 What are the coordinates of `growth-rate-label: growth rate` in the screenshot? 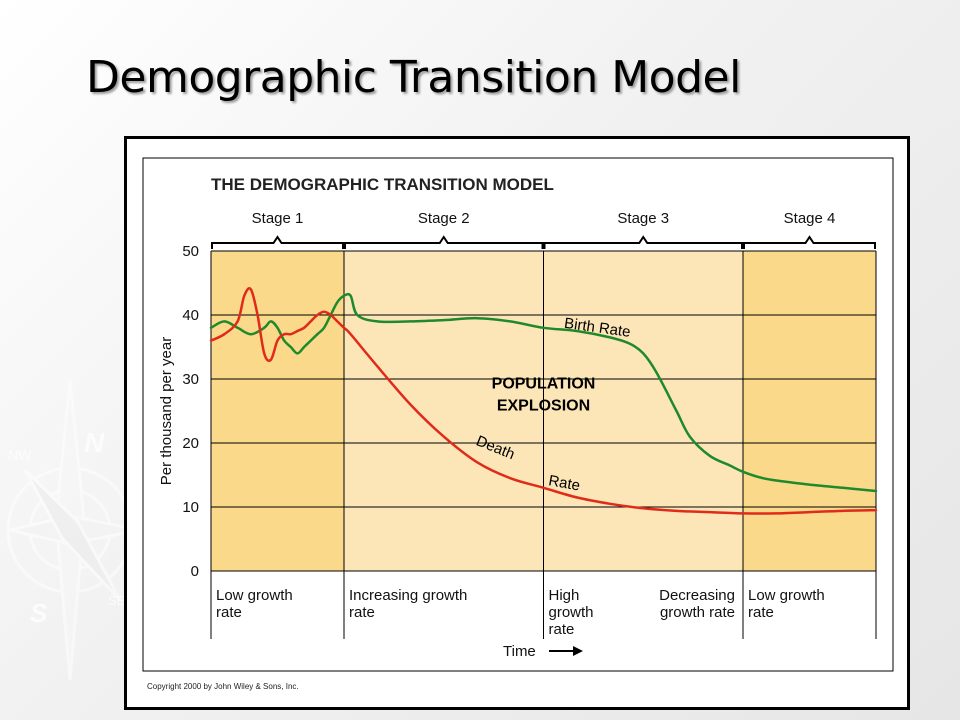 It's located at (697, 612).